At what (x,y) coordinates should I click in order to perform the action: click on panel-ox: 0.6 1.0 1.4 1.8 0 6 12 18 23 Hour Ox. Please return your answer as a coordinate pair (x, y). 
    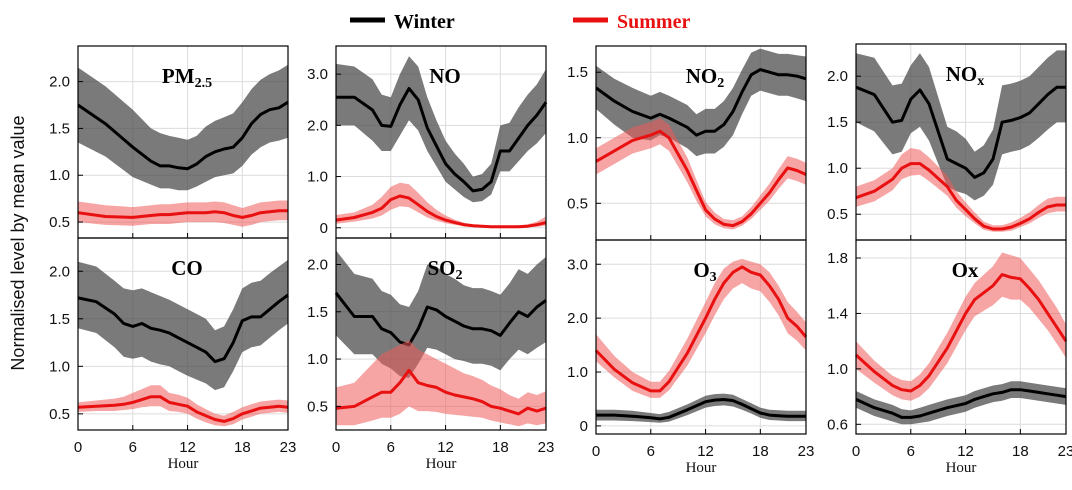
    Looking at the image, I should click on (949, 357).